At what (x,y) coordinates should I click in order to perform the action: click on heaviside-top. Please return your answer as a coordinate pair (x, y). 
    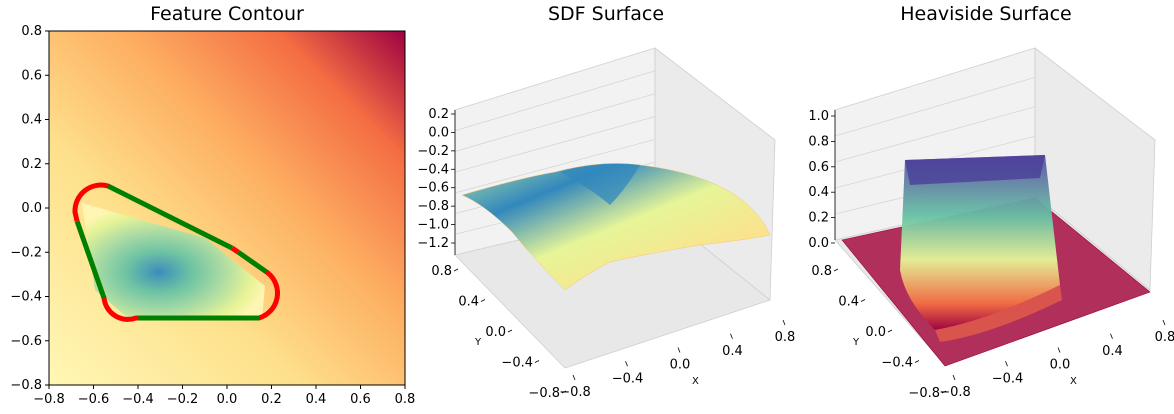
    Looking at the image, I should click on (975, 170).